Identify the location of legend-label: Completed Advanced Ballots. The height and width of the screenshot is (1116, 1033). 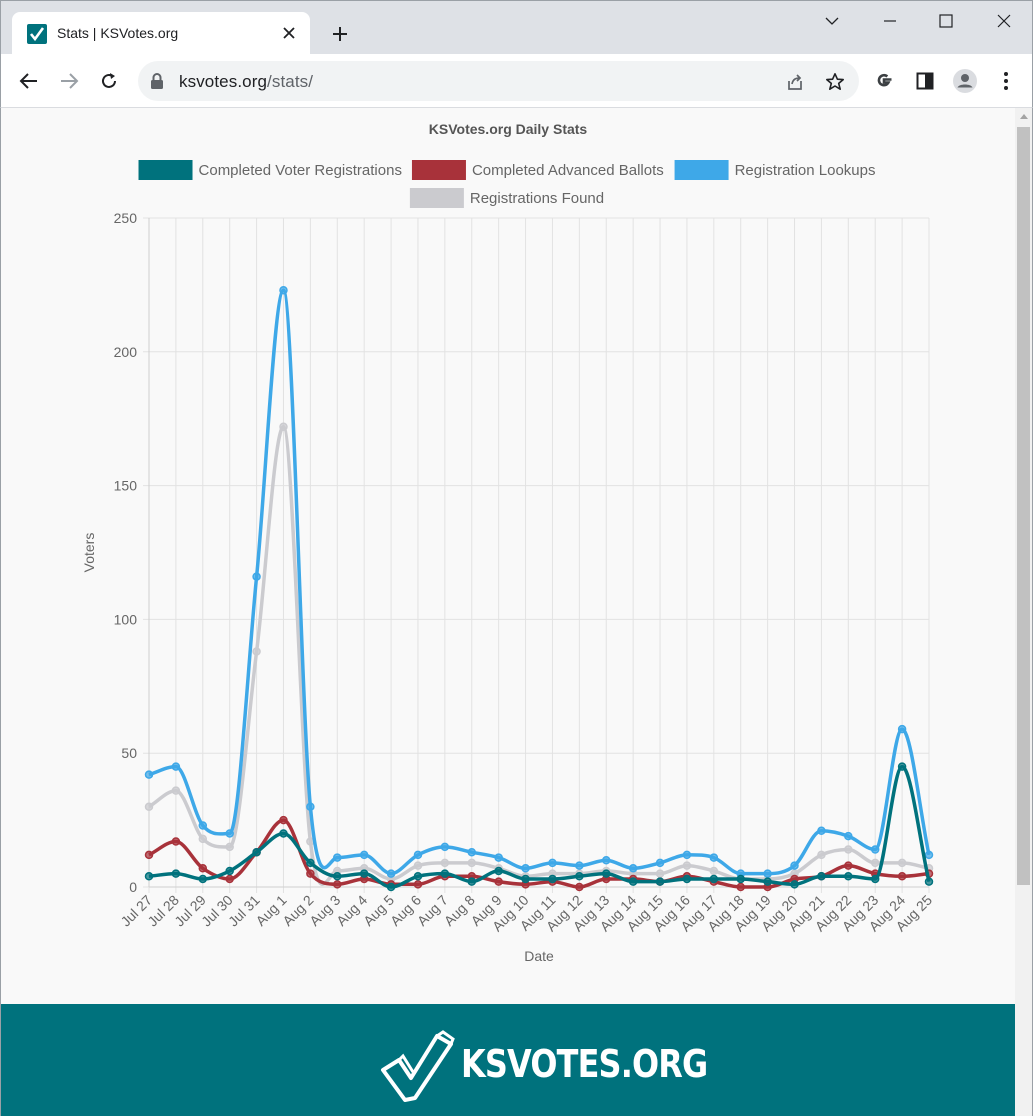
(568, 170).